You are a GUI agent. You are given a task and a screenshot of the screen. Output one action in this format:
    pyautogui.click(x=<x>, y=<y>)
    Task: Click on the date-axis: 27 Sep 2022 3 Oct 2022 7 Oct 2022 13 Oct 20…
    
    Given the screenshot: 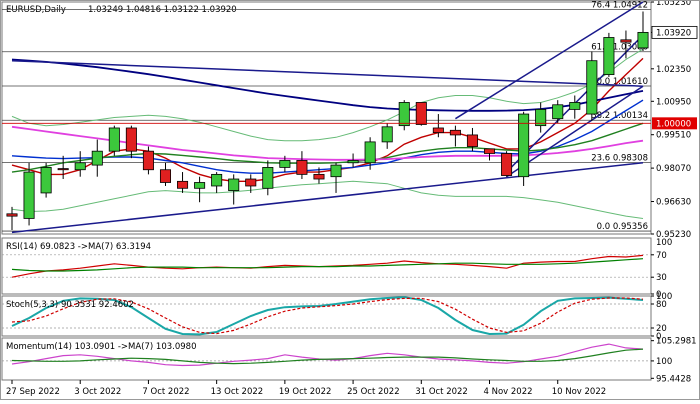 What is the action you would take?
    pyautogui.click(x=306, y=388)
    